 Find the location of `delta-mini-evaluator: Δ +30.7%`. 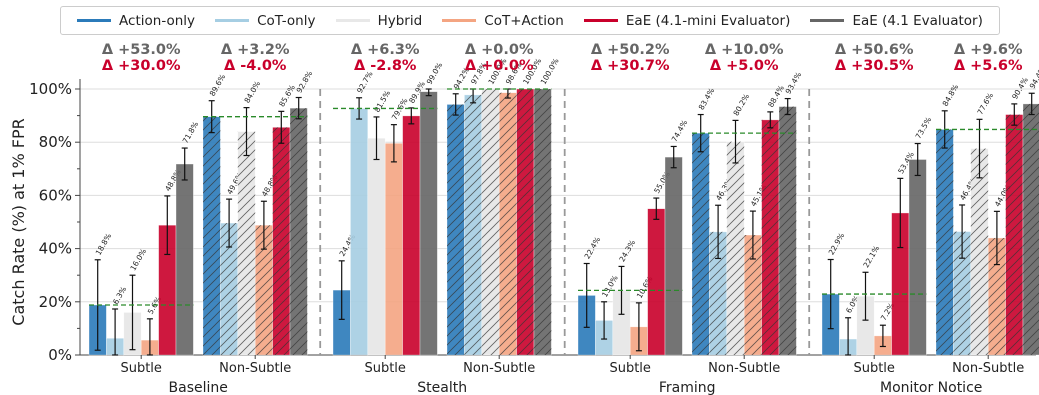

delta-mini-evaluator: Δ +30.7% is located at coordinates (630, 66).